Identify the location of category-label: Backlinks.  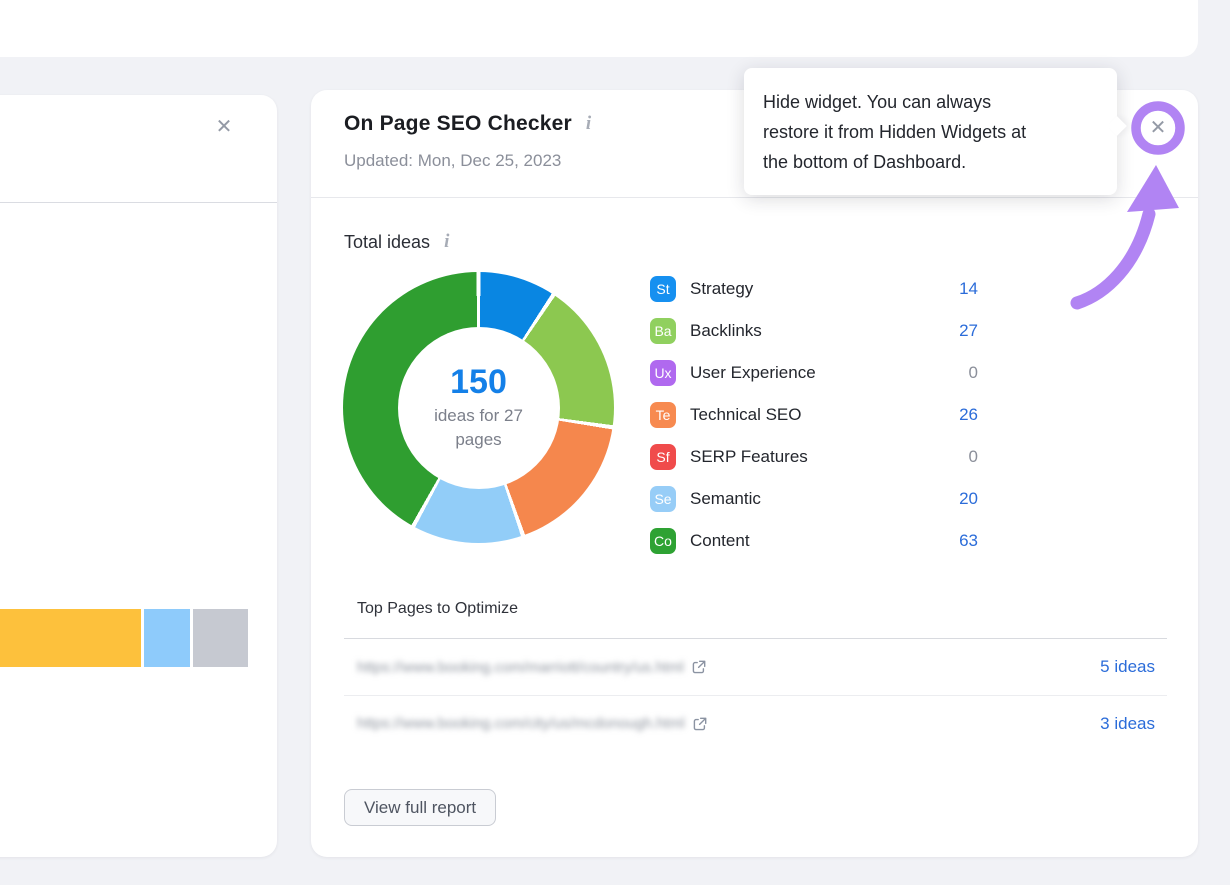
(726, 330).